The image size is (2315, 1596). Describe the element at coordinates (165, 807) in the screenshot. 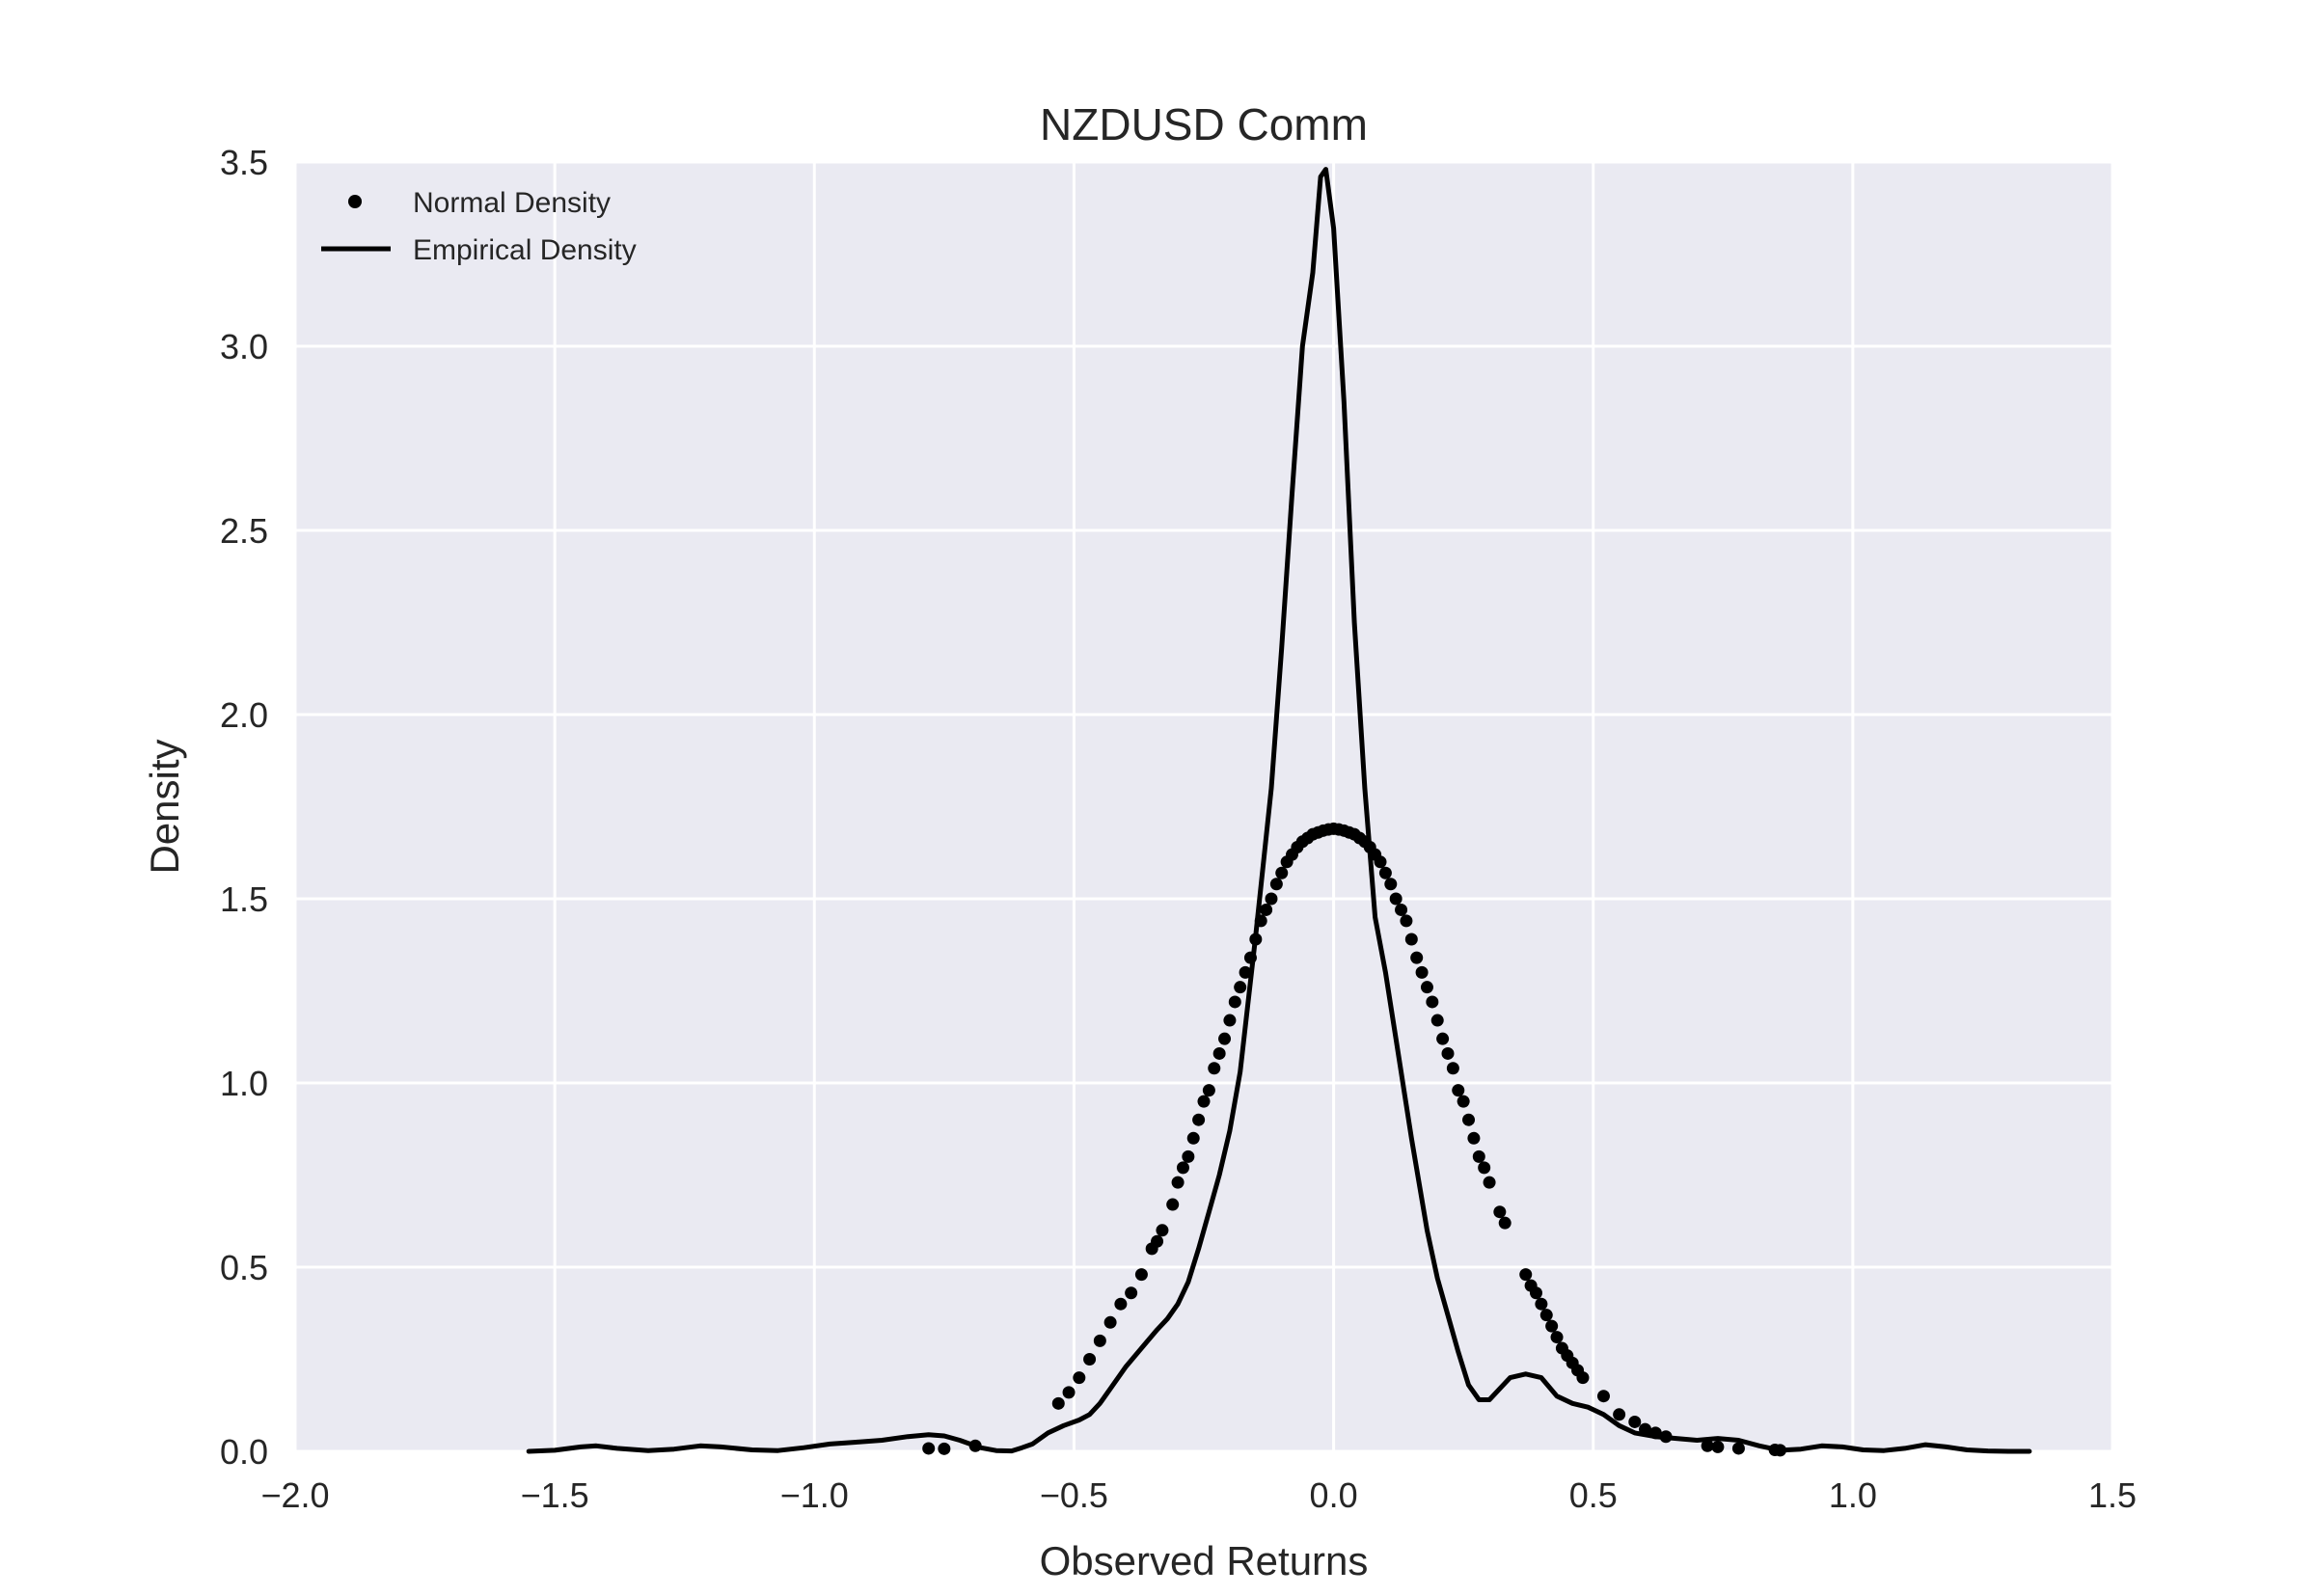

I see `y-axis-label: Density` at that location.